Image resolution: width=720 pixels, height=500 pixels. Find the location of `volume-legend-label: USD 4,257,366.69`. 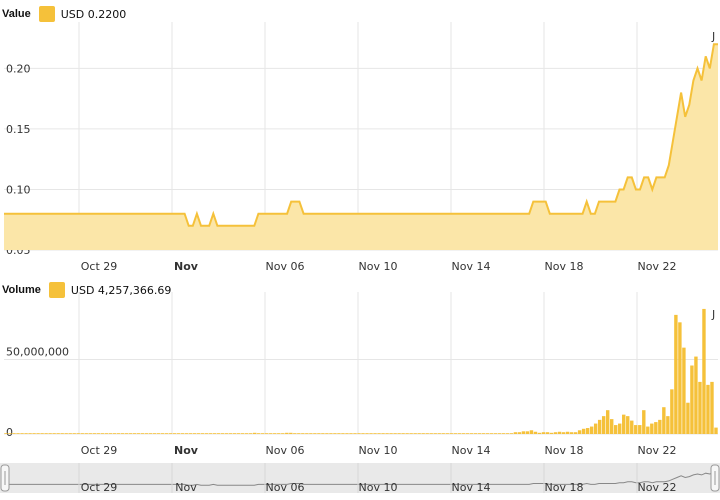

volume-legend-label: USD 4,257,366.69 is located at coordinates (121, 290).